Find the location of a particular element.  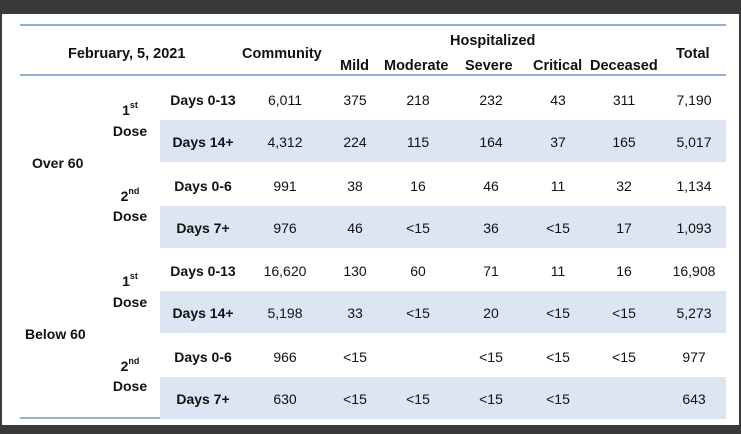

header-divider-rule is located at coordinates (373, 75).